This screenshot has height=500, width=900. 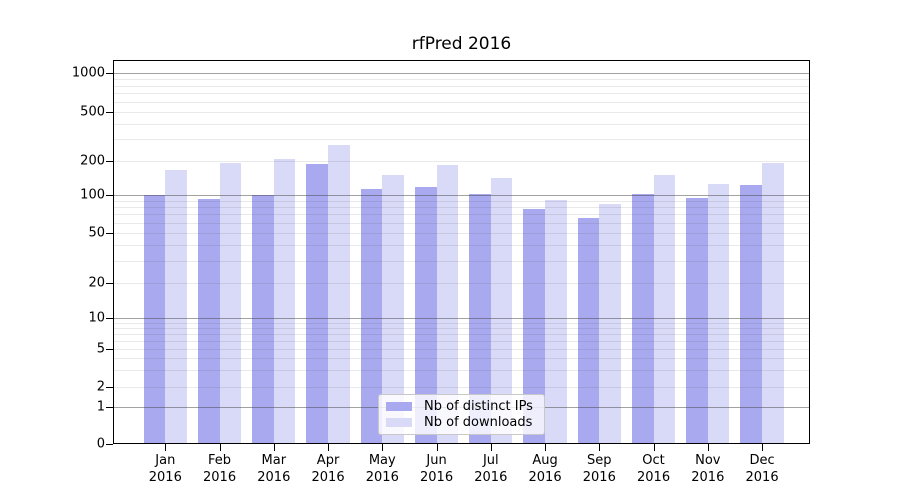 I want to click on x-tick-label: Mar 2016, so click(x=274, y=469).